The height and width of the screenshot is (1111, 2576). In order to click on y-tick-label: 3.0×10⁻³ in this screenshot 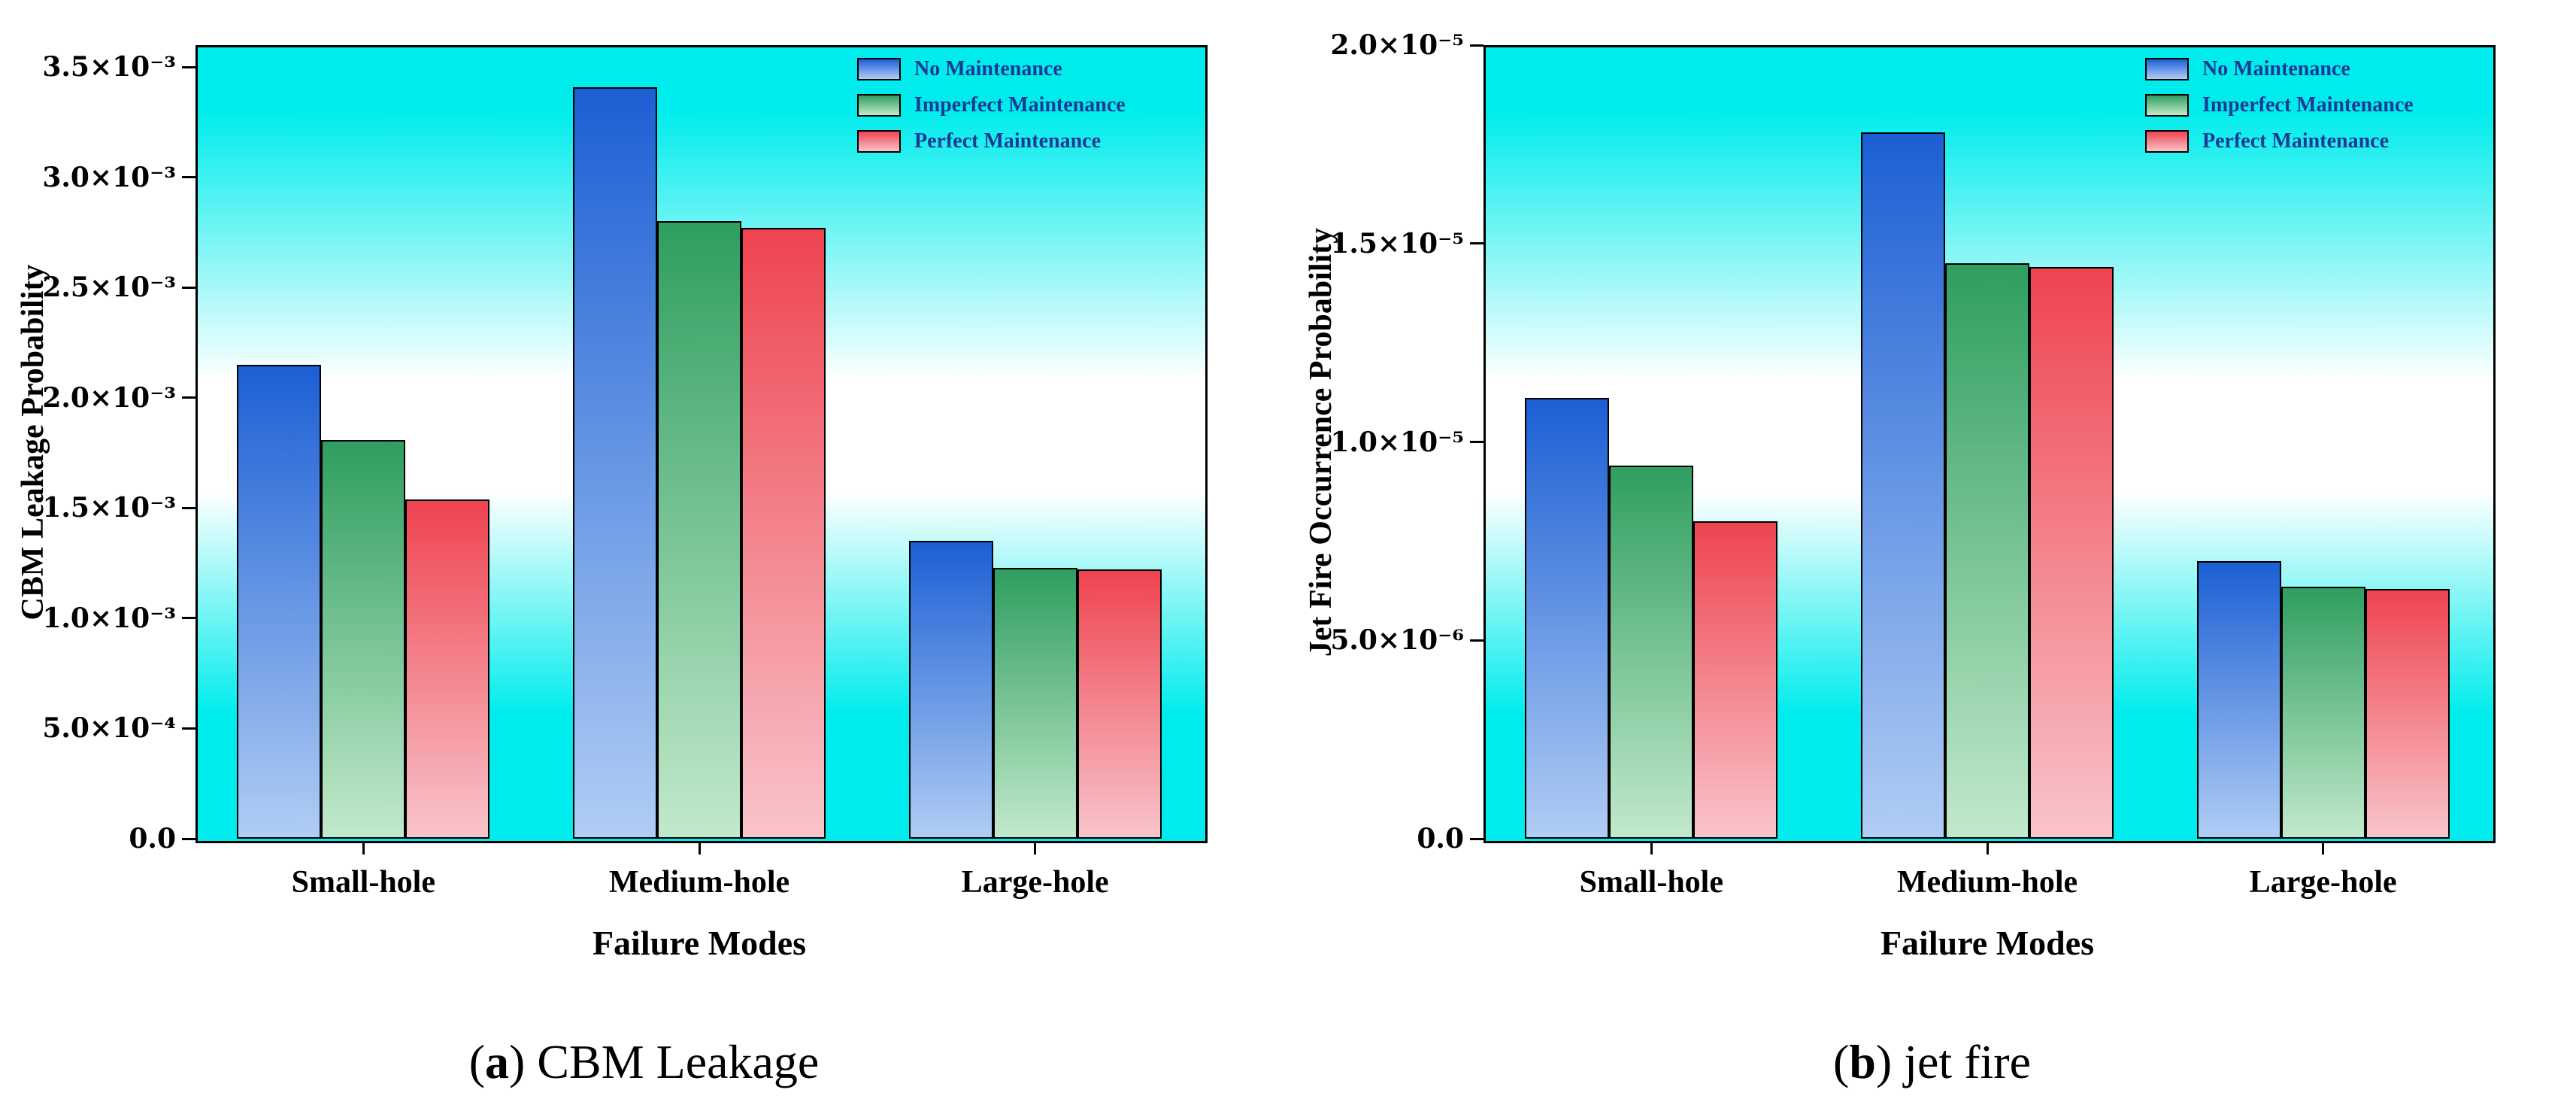, I will do `click(109, 177)`.